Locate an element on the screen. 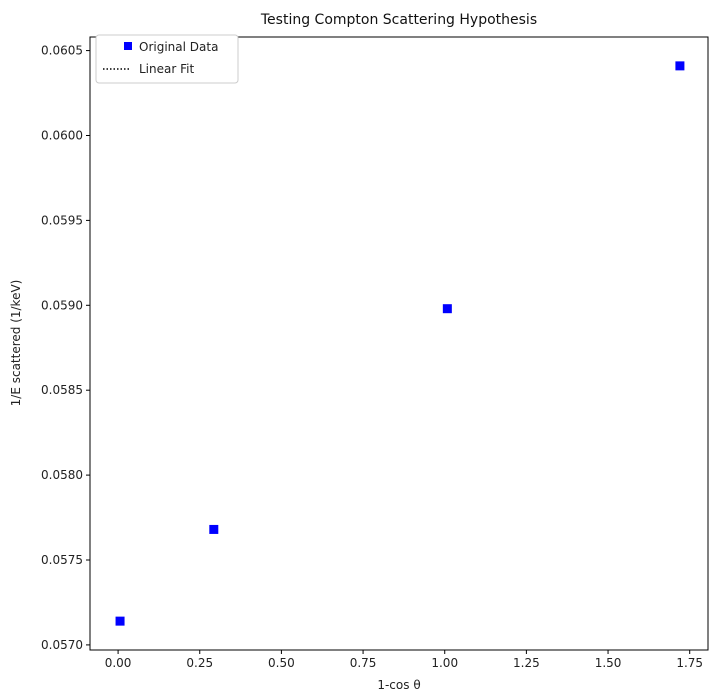  legend: Original Data Linear Fit is located at coordinates (167, 59).